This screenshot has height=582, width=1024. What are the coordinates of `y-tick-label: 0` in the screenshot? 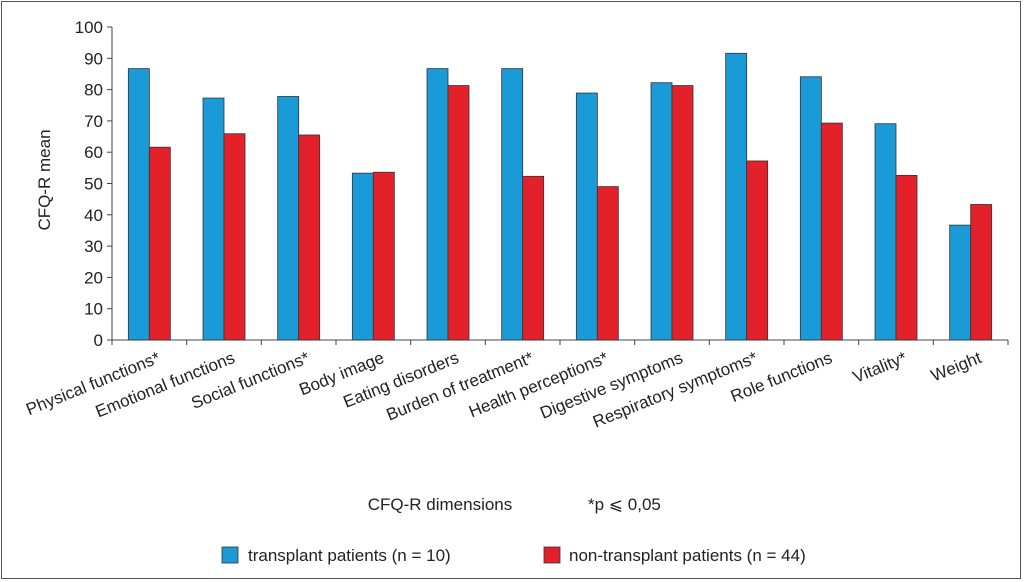 It's located at (98, 340).